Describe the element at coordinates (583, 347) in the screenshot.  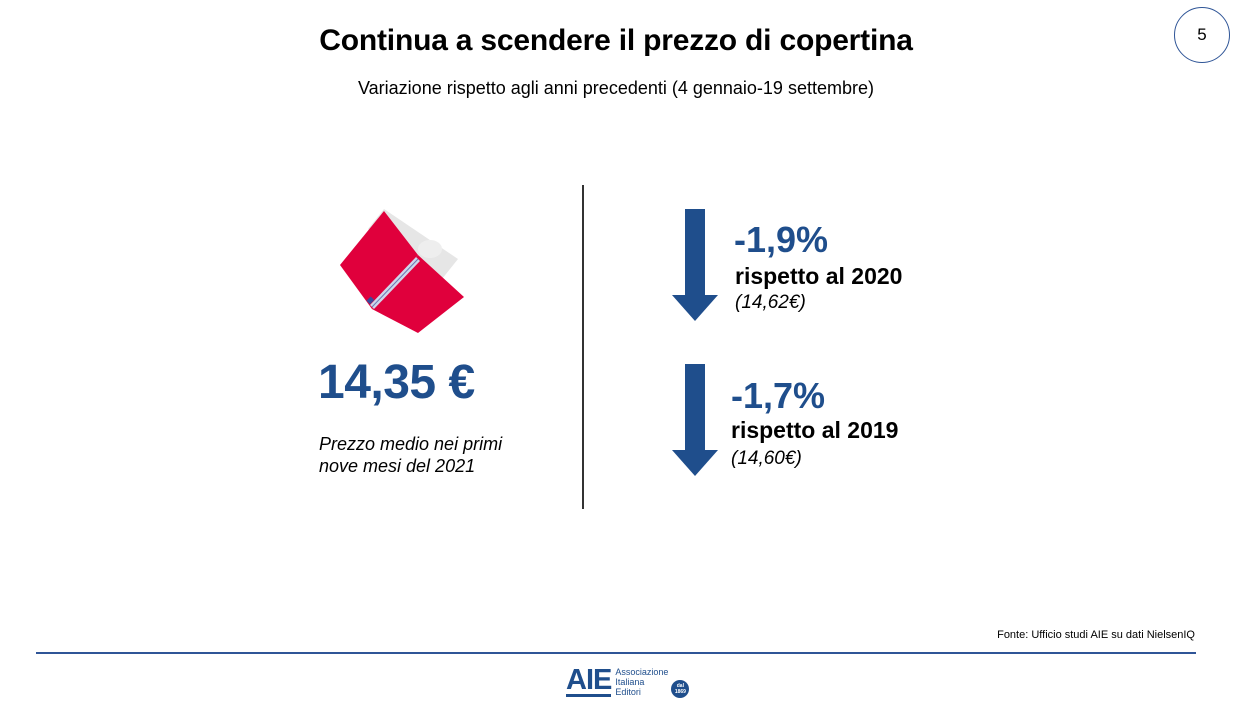
I see `vertical-divider` at that location.